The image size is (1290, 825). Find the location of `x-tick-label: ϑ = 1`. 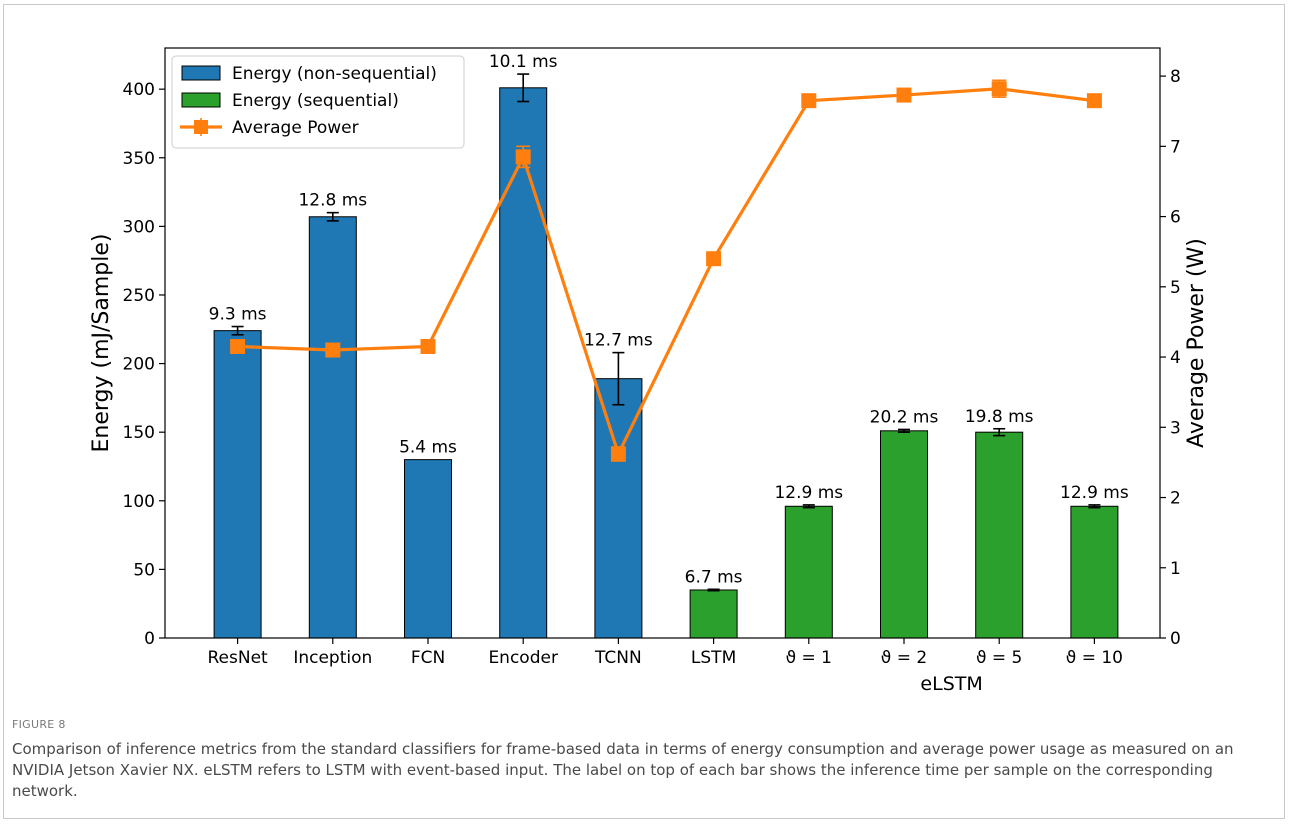

x-tick-label: ϑ = 1 is located at coordinates (809, 658).